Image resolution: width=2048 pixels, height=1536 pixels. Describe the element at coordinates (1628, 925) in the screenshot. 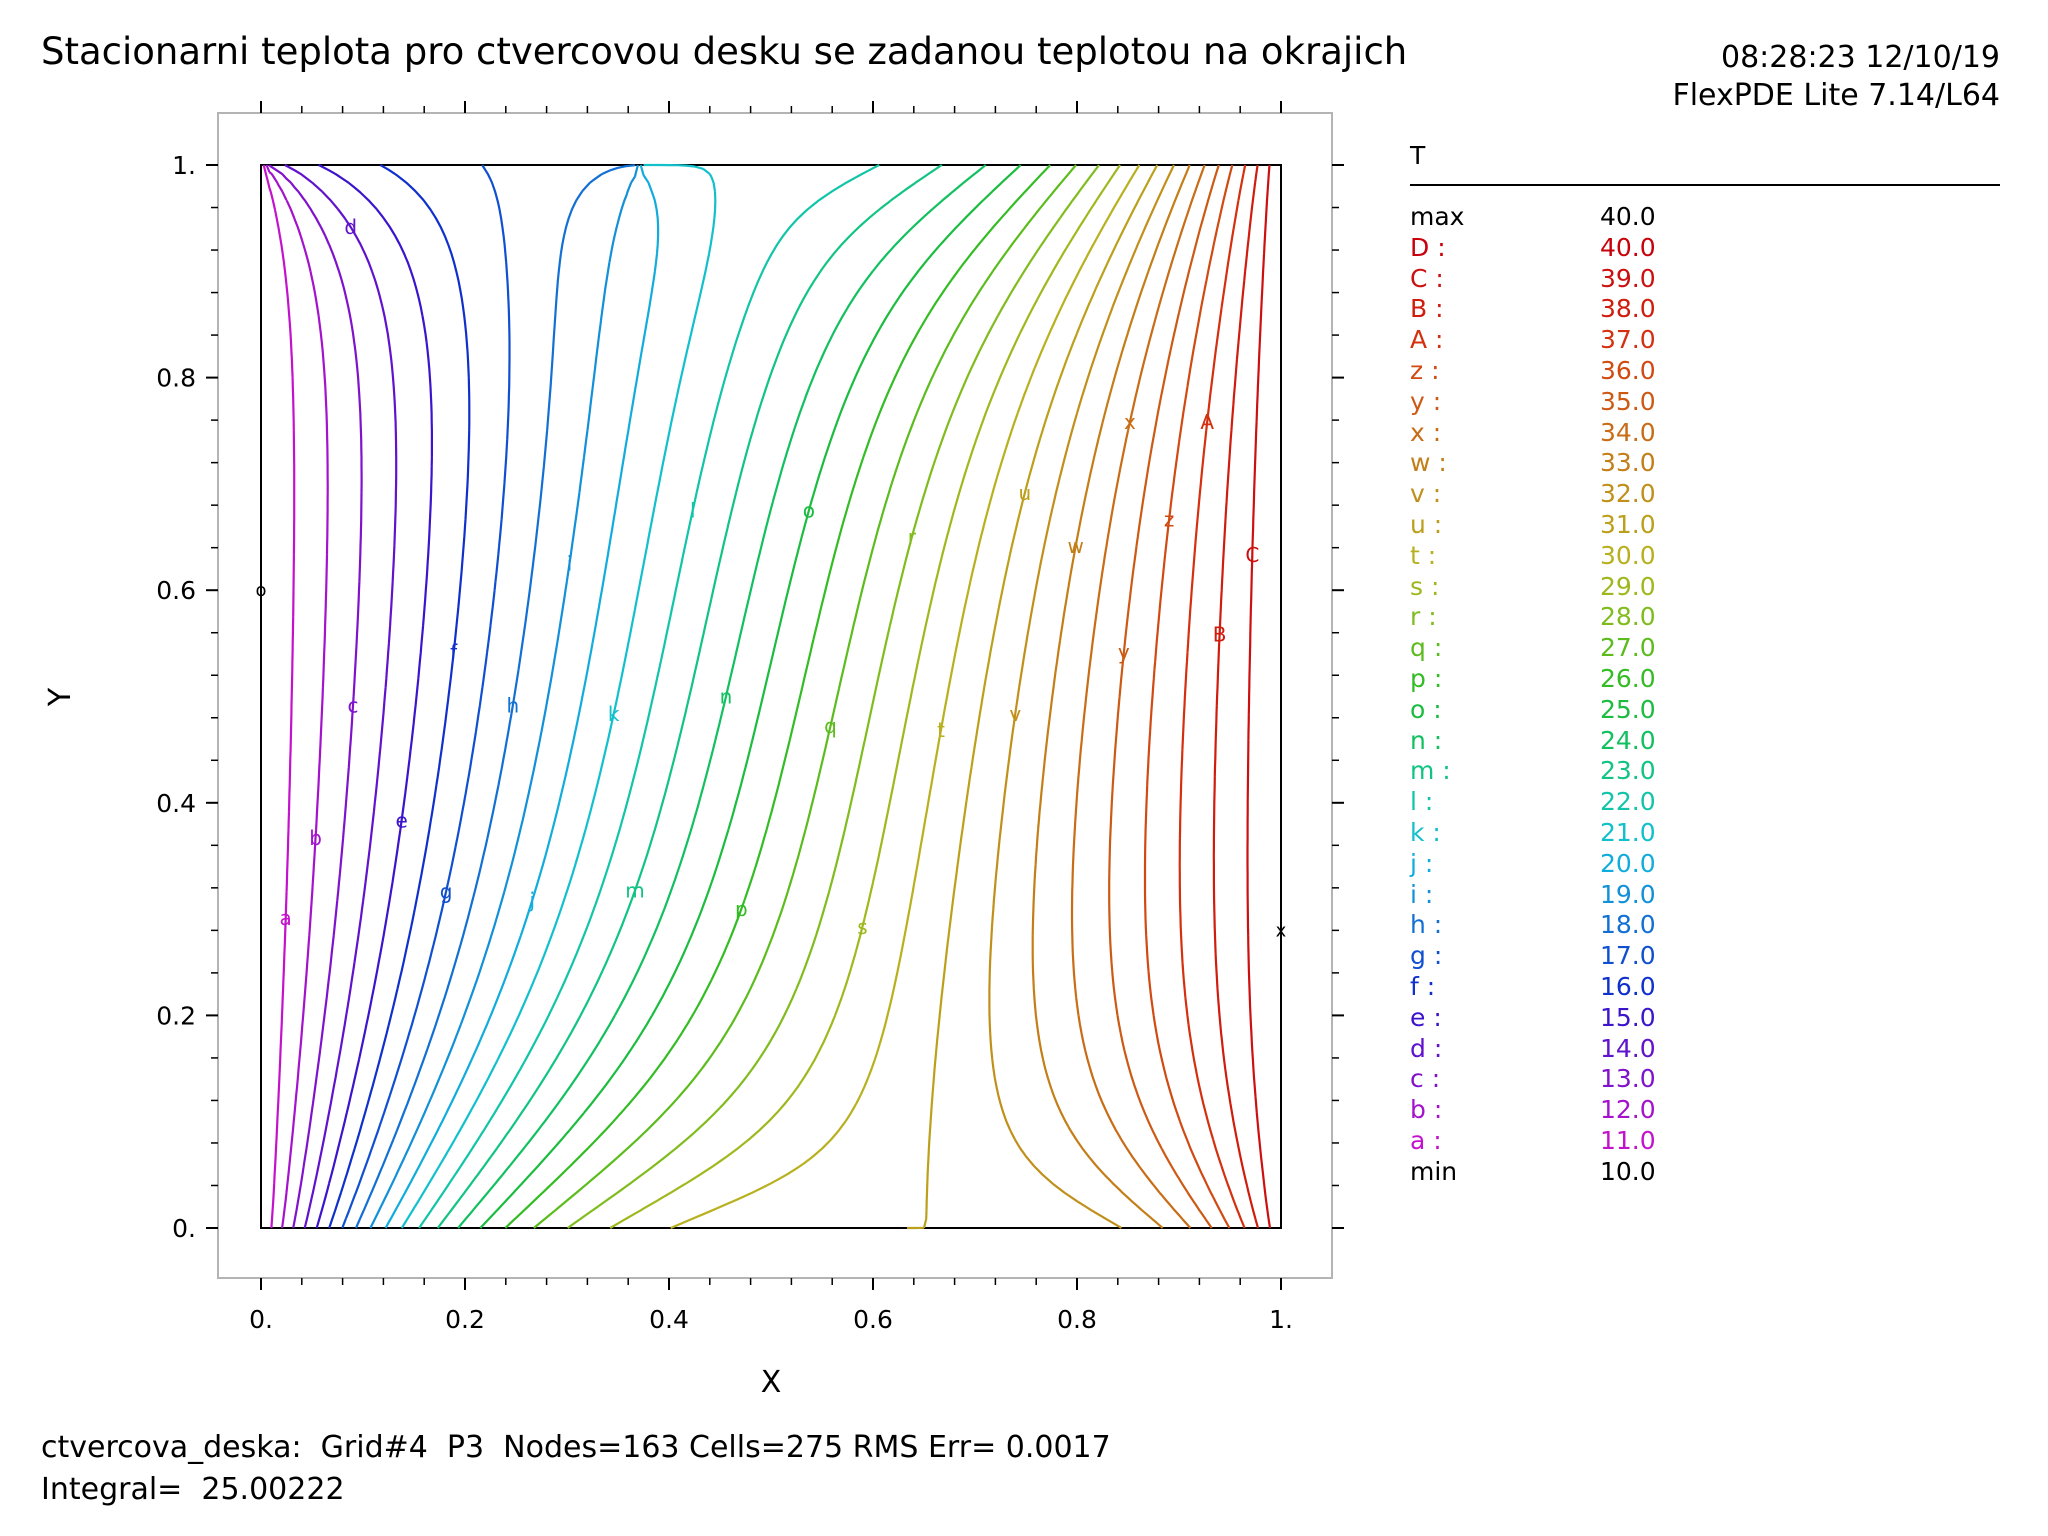

I see `legend-value: 18.0` at that location.